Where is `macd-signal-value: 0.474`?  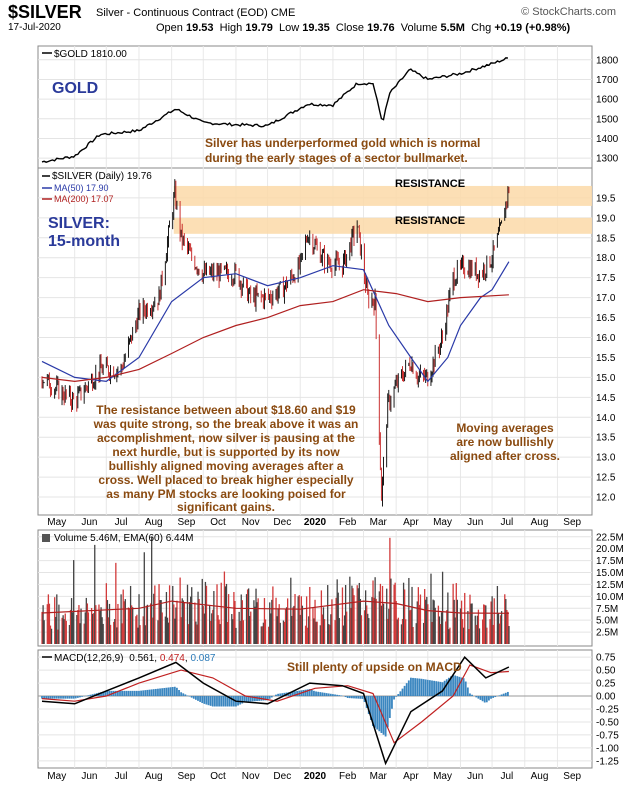
macd-signal-value: 0.474 is located at coordinates (172, 658).